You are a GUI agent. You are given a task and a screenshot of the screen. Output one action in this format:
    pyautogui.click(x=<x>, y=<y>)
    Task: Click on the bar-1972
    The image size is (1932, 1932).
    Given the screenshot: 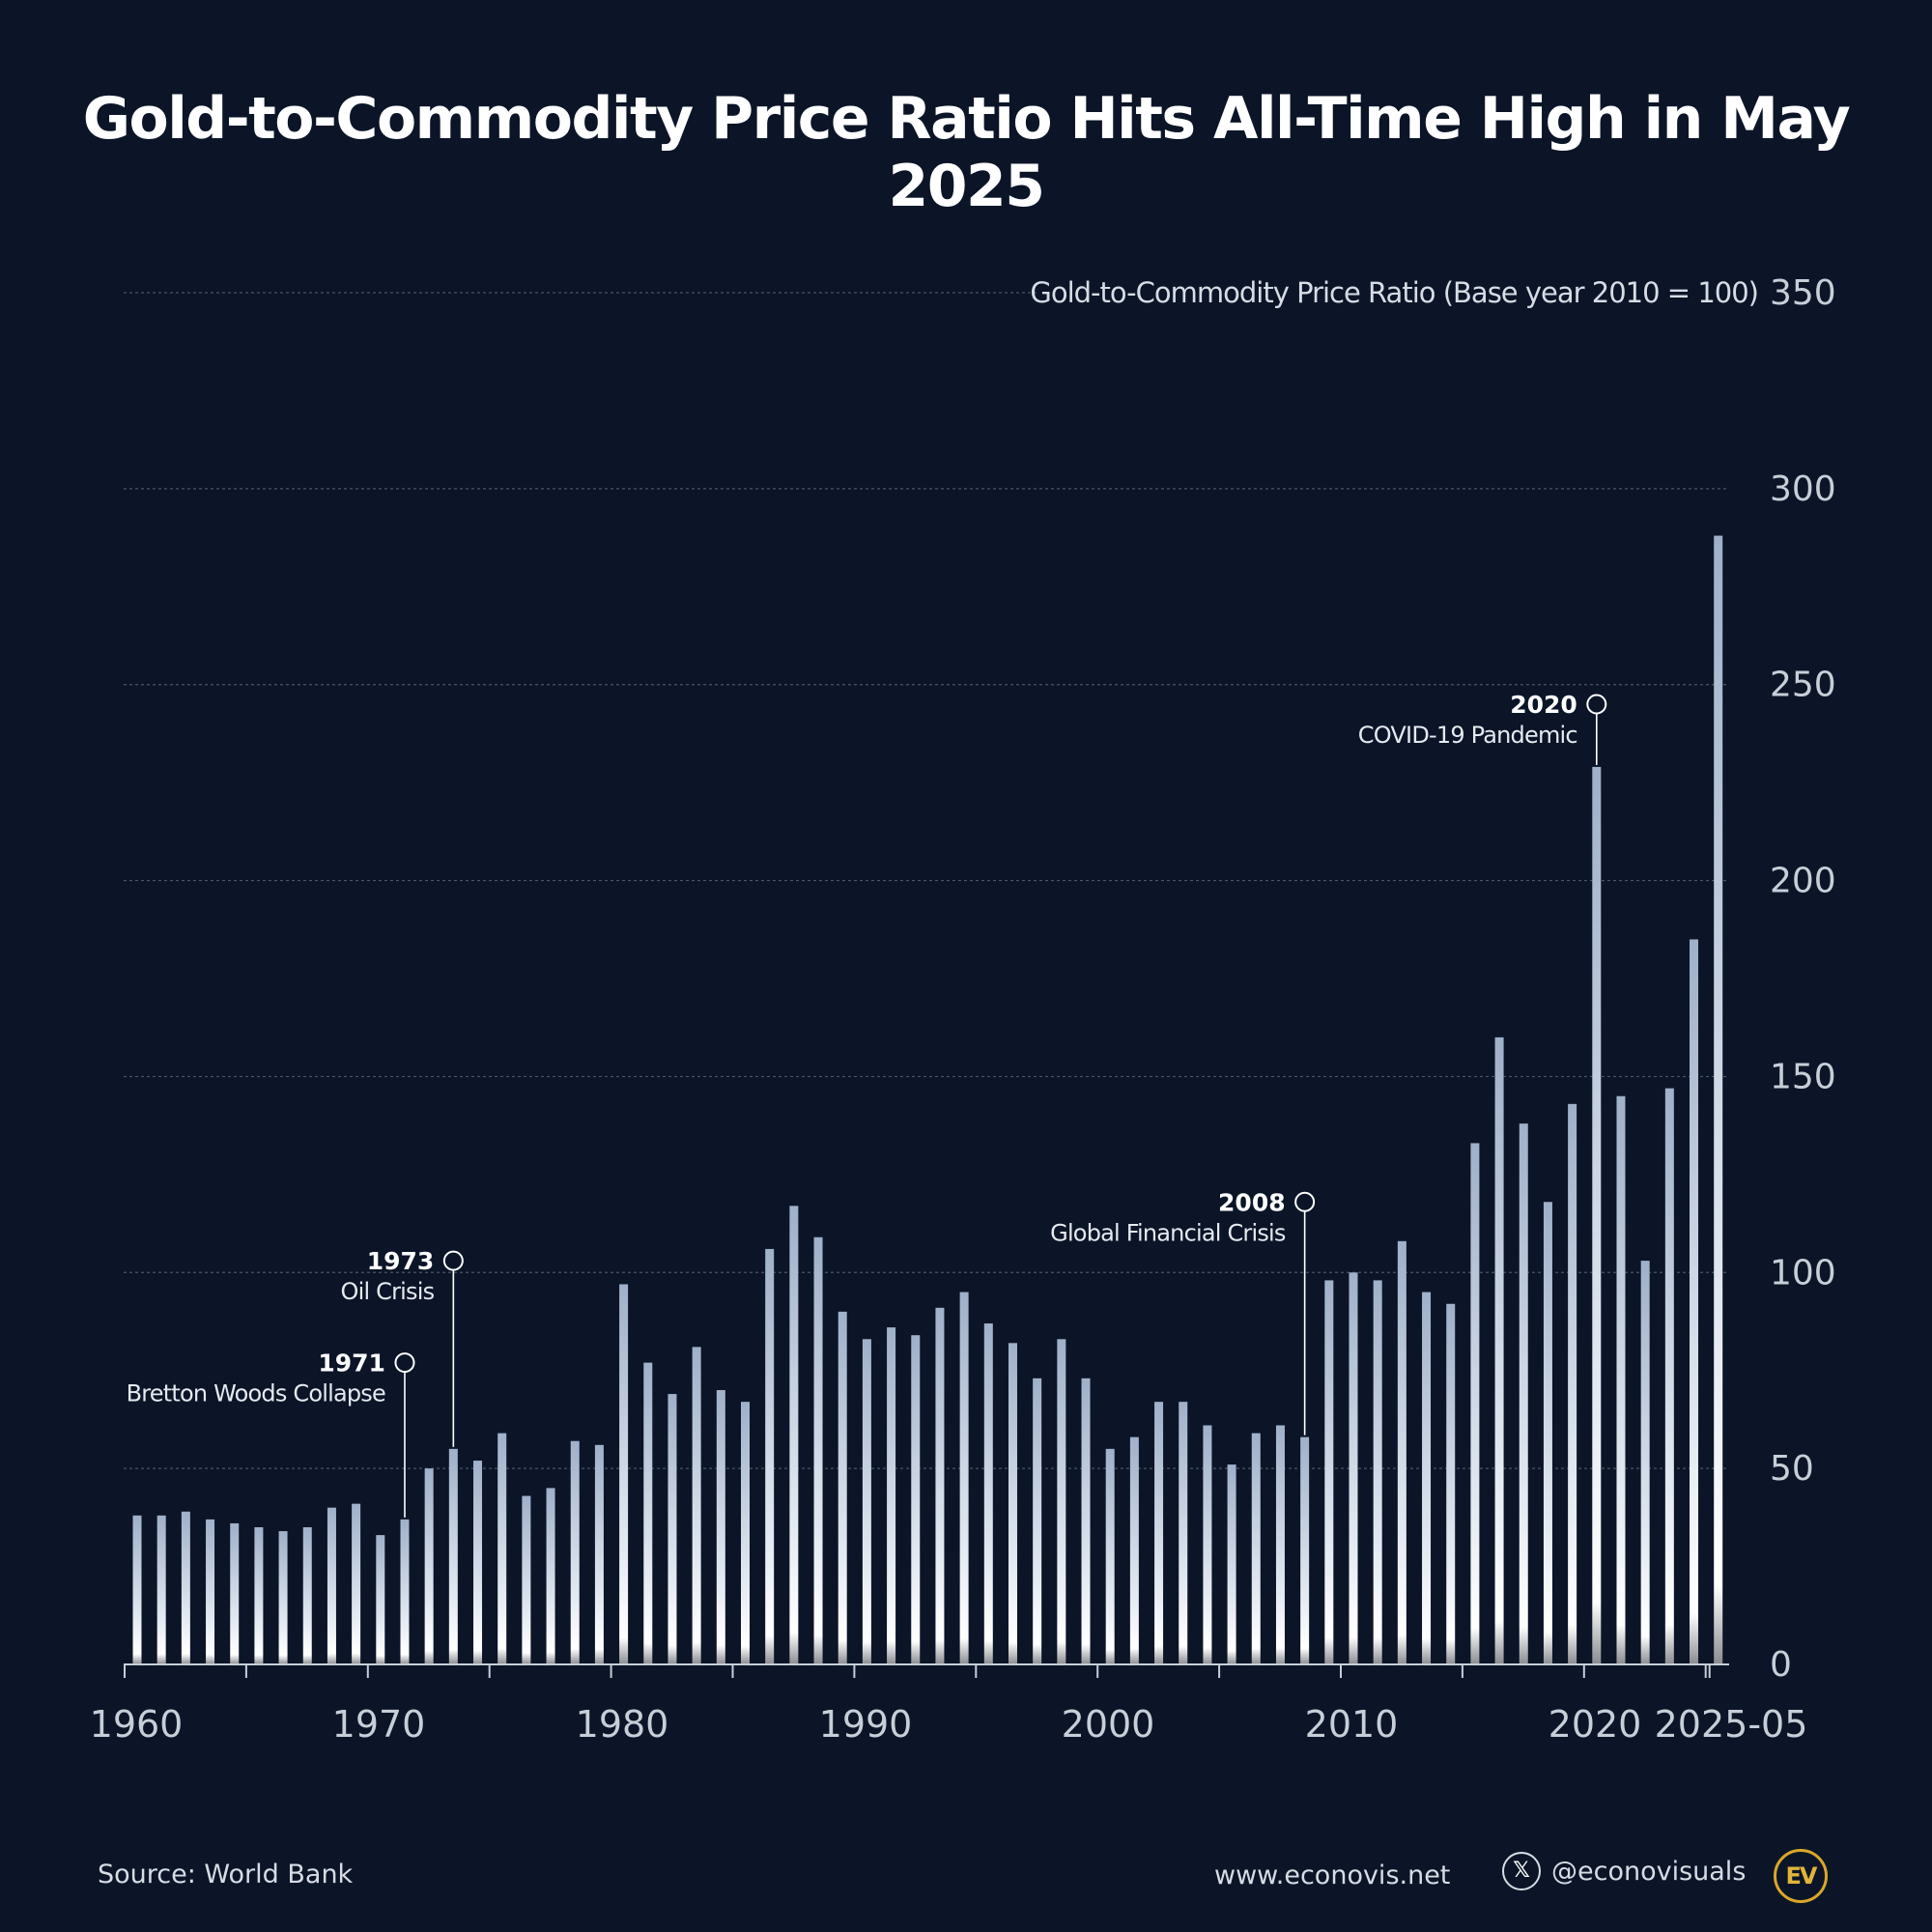 What is the action you would take?
    pyautogui.click(x=429, y=1566)
    